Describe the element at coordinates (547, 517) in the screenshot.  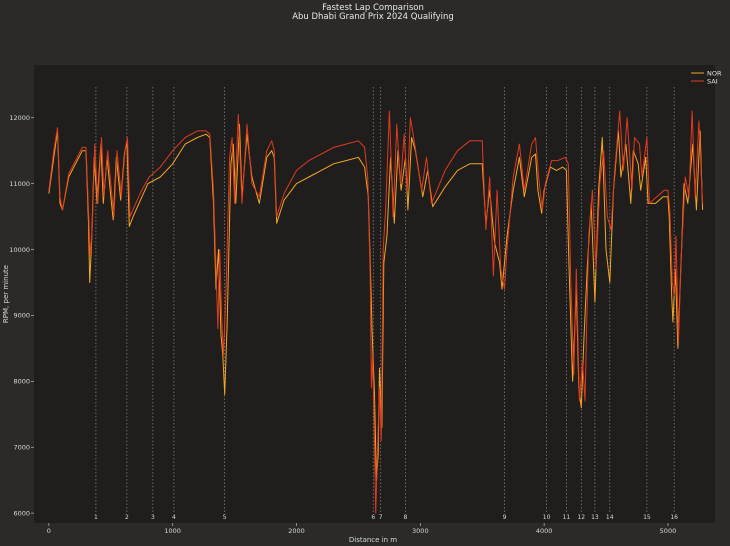
I see `corner-label-10: 10` at that location.